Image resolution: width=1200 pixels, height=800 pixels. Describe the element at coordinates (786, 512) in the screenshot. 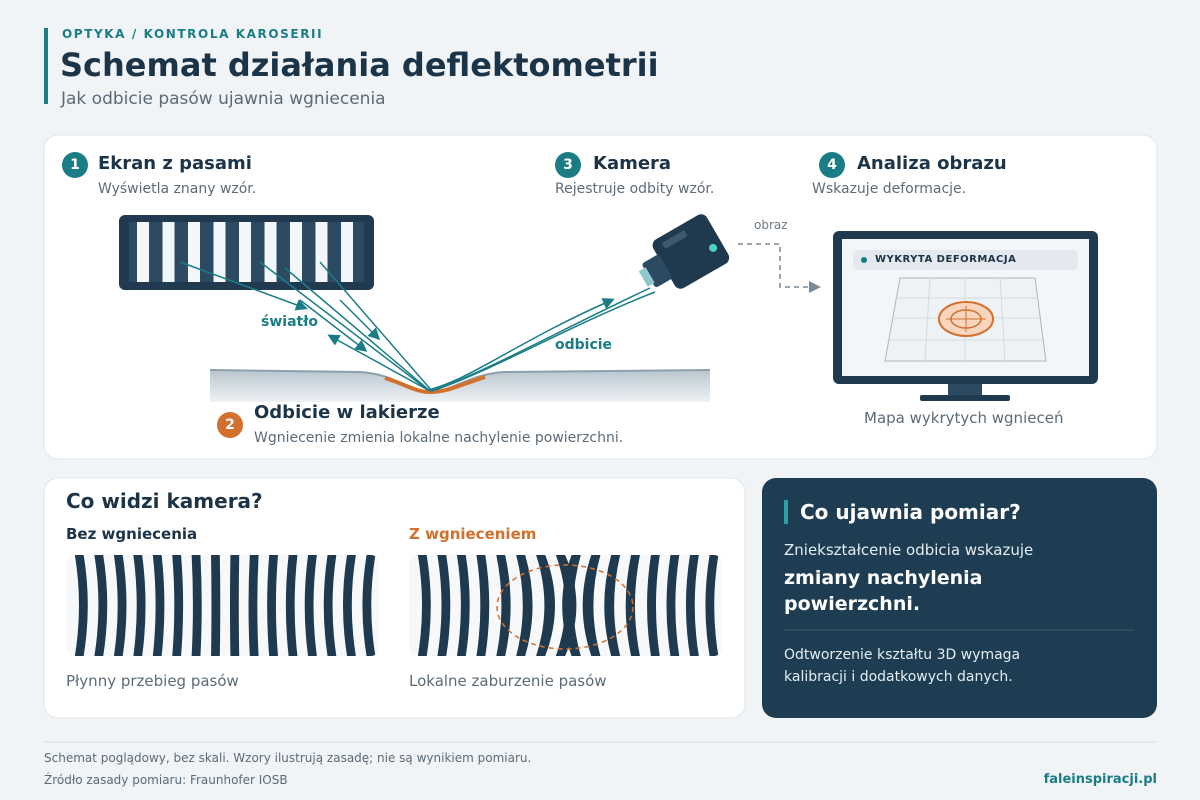

I see `insight-bar` at that location.